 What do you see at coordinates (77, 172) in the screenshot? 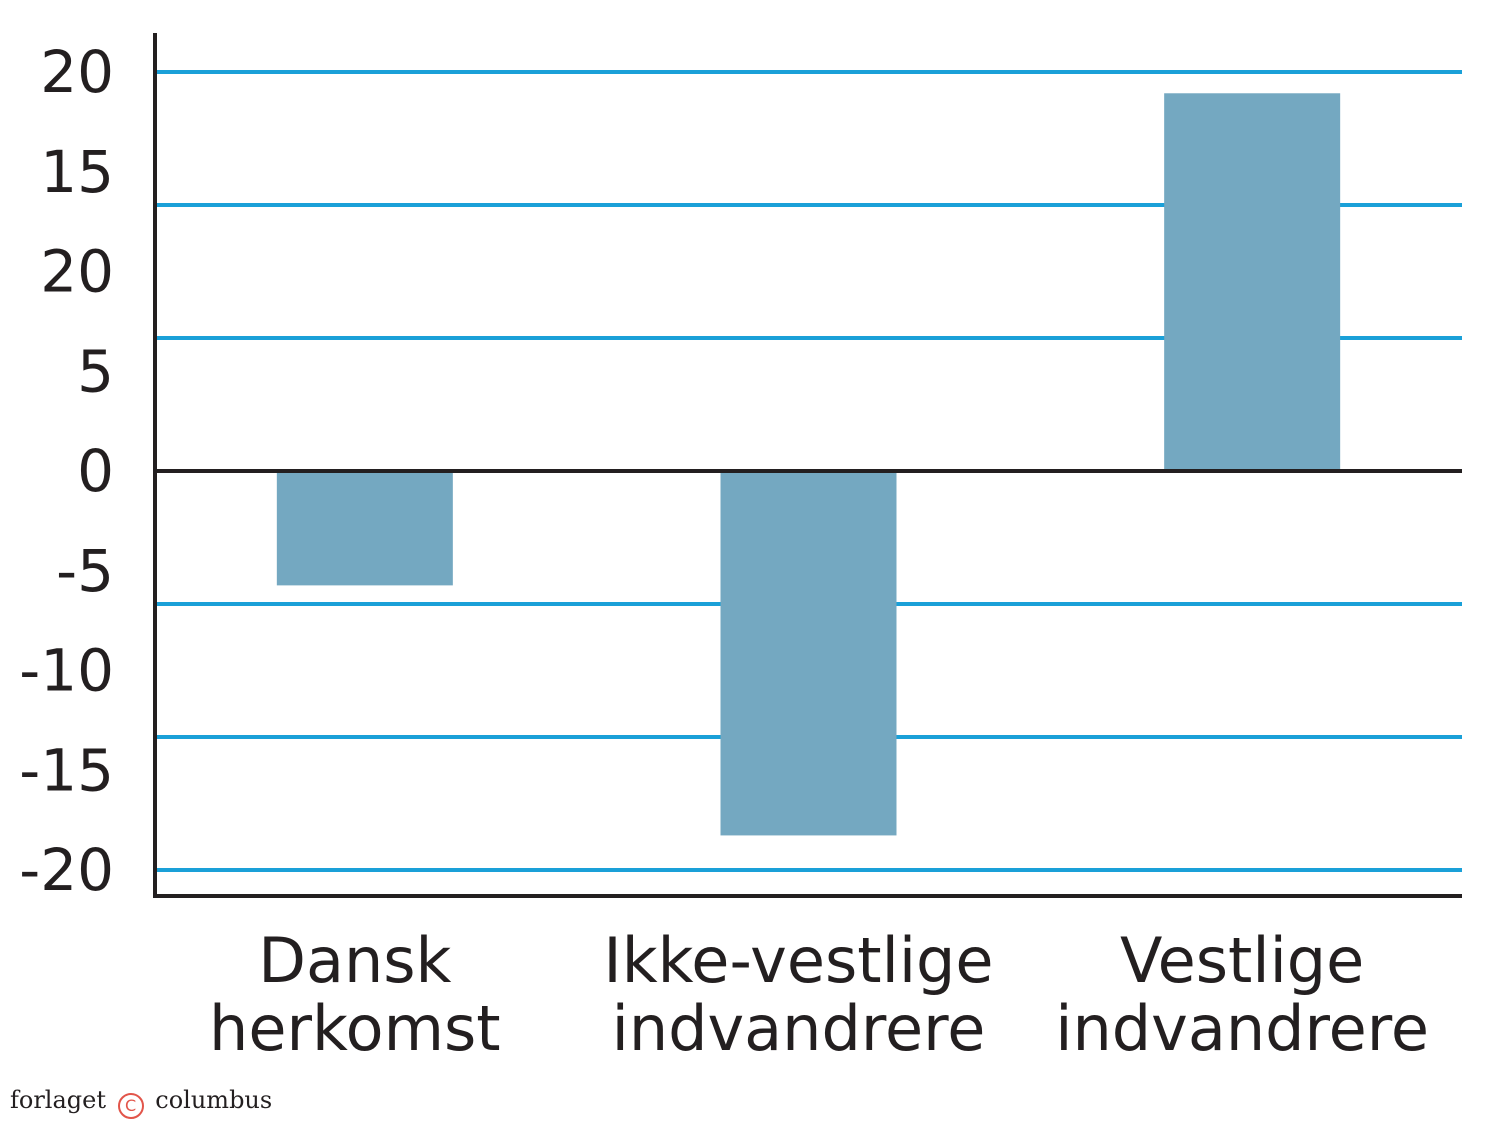
I see `y-tick-label: 15` at bounding box center [77, 172].